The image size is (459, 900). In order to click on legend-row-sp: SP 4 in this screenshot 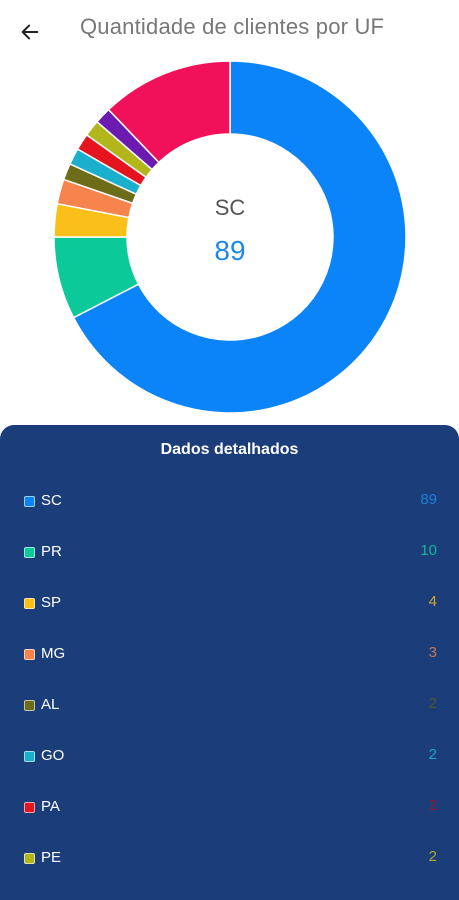, I will do `click(229, 604)`.